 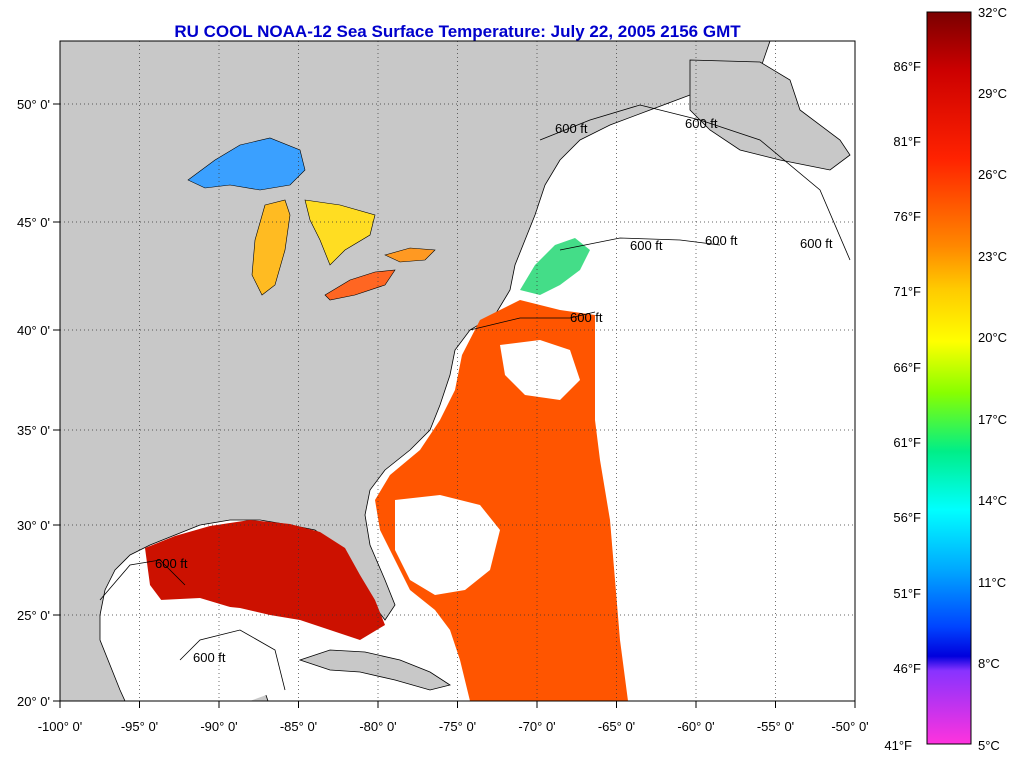 I want to click on celsius-label: 20°C, so click(x=992, y=337).